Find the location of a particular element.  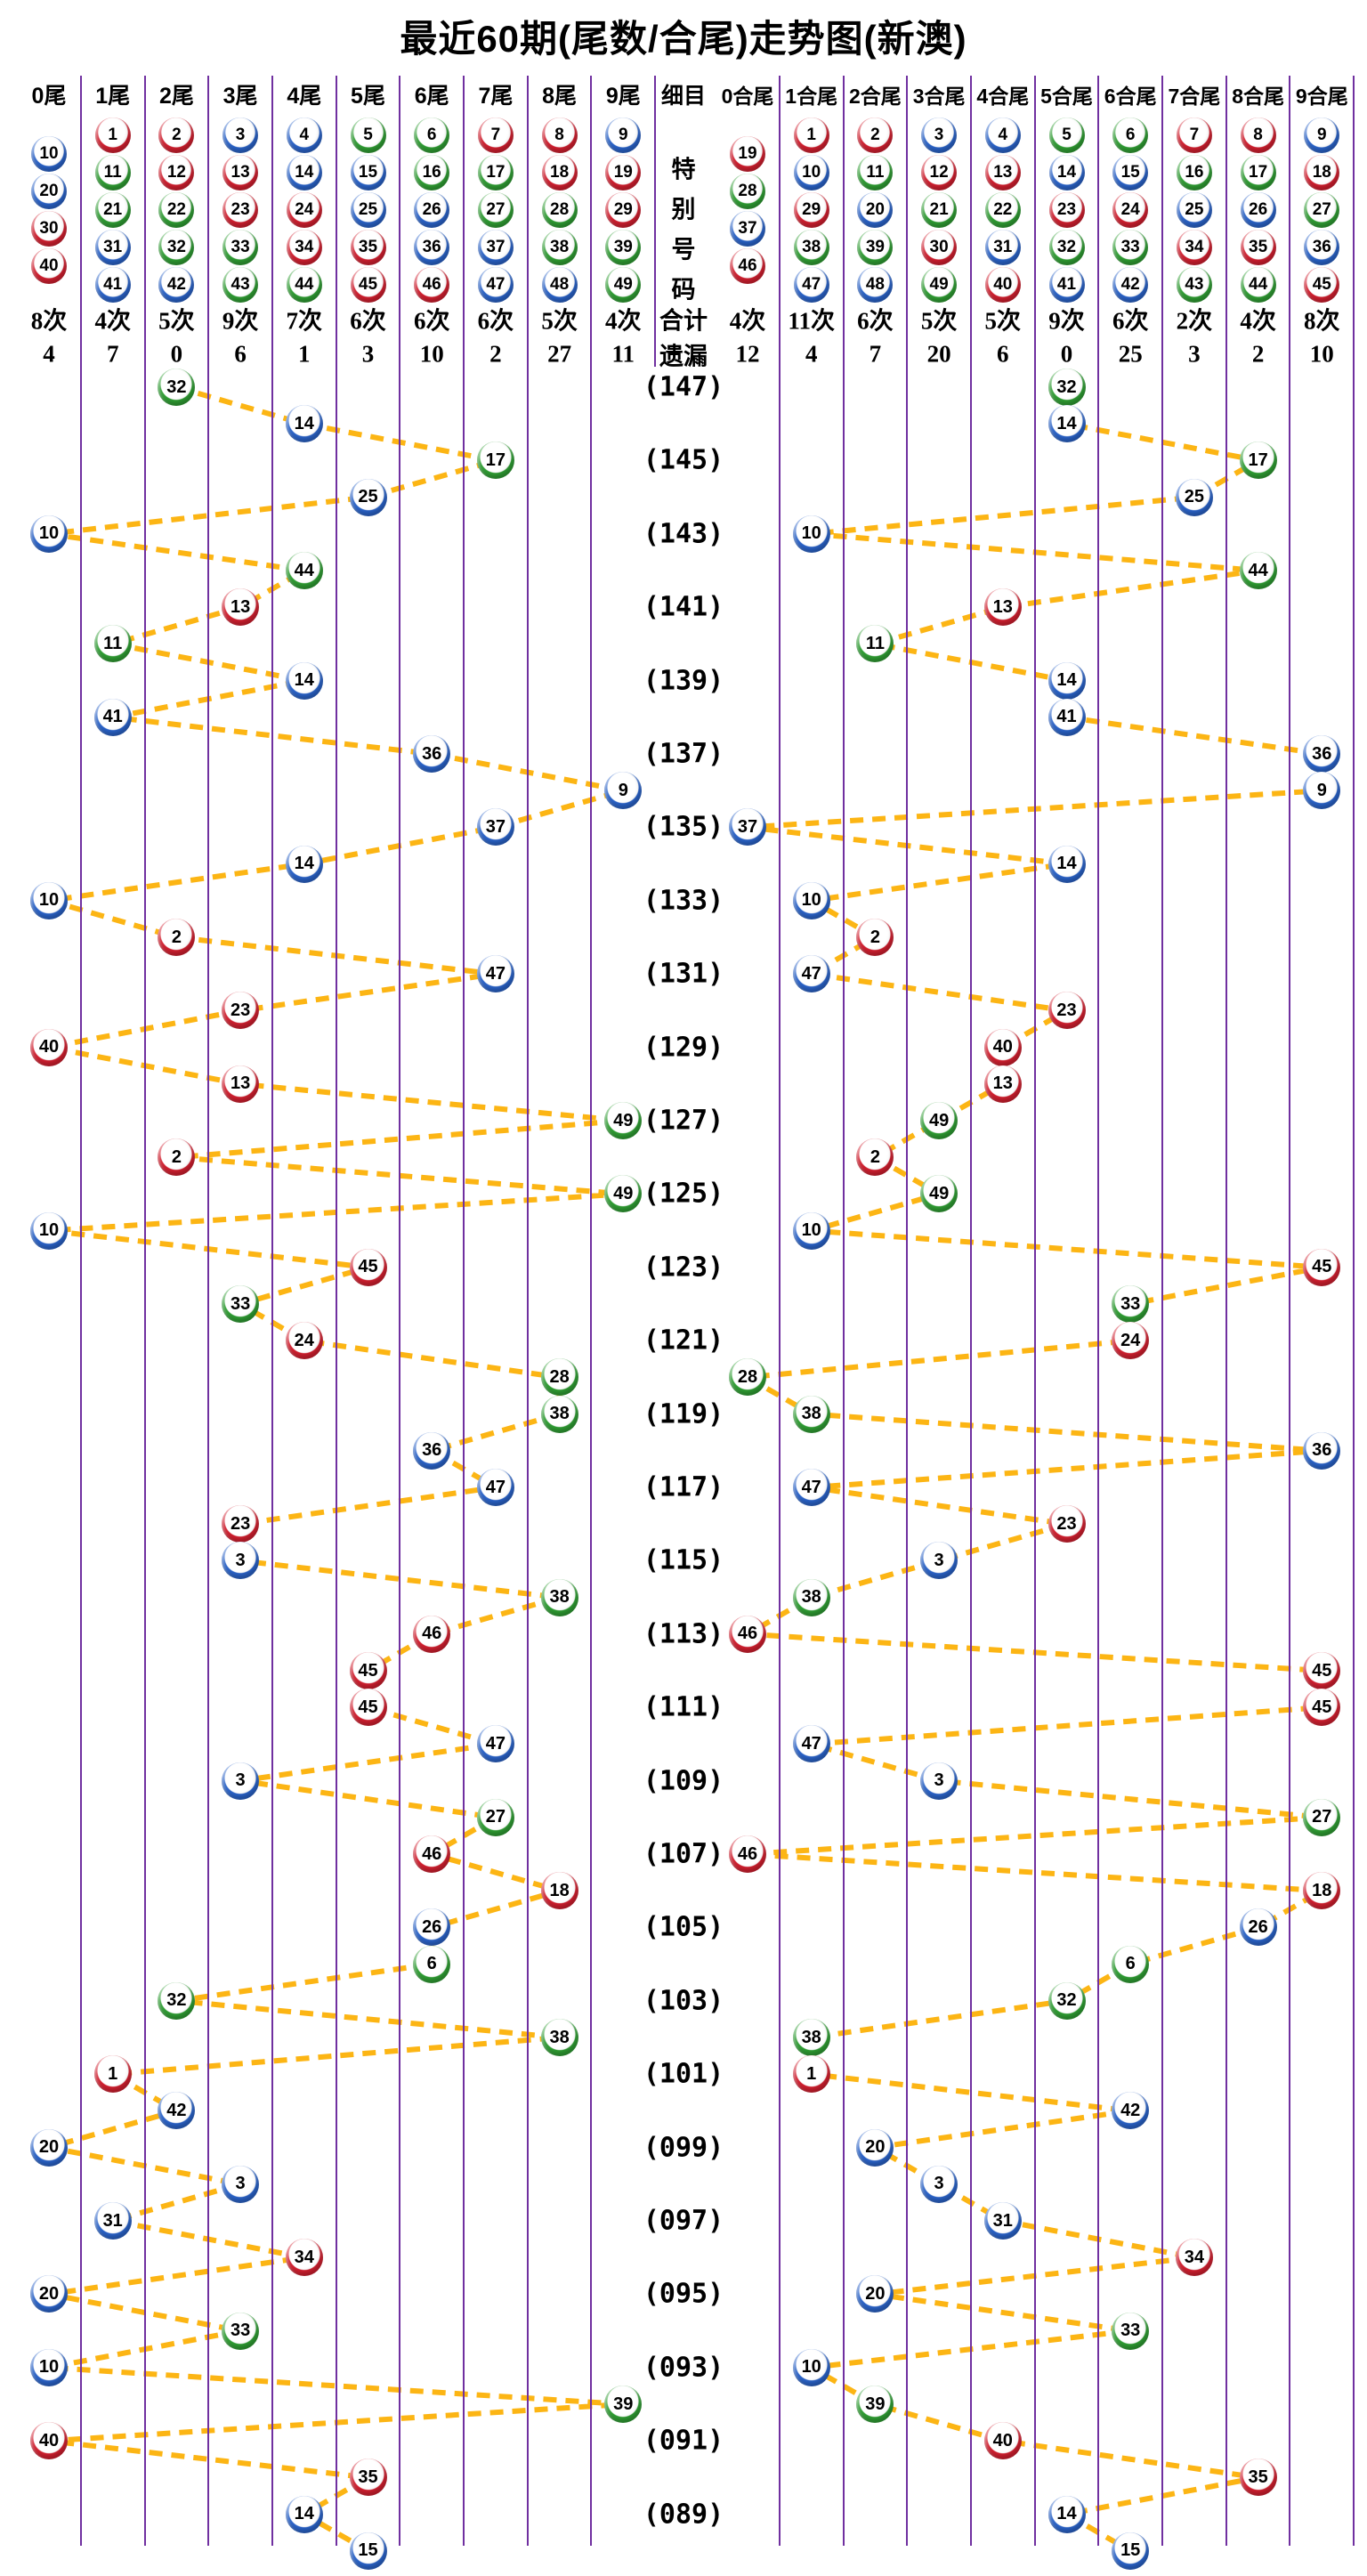

legend-ball: 23 is located at coordinates (1066, 210).